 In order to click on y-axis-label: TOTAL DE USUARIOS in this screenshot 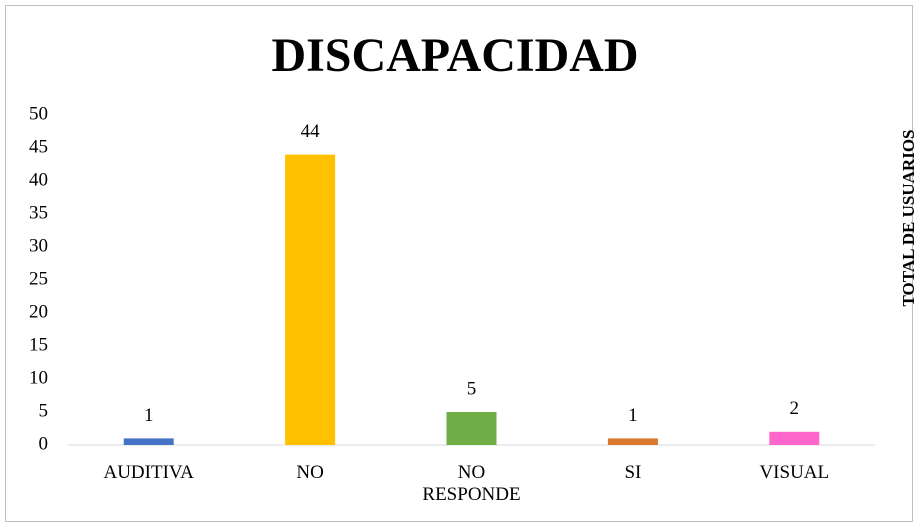, I will do `click(908, 218)`.